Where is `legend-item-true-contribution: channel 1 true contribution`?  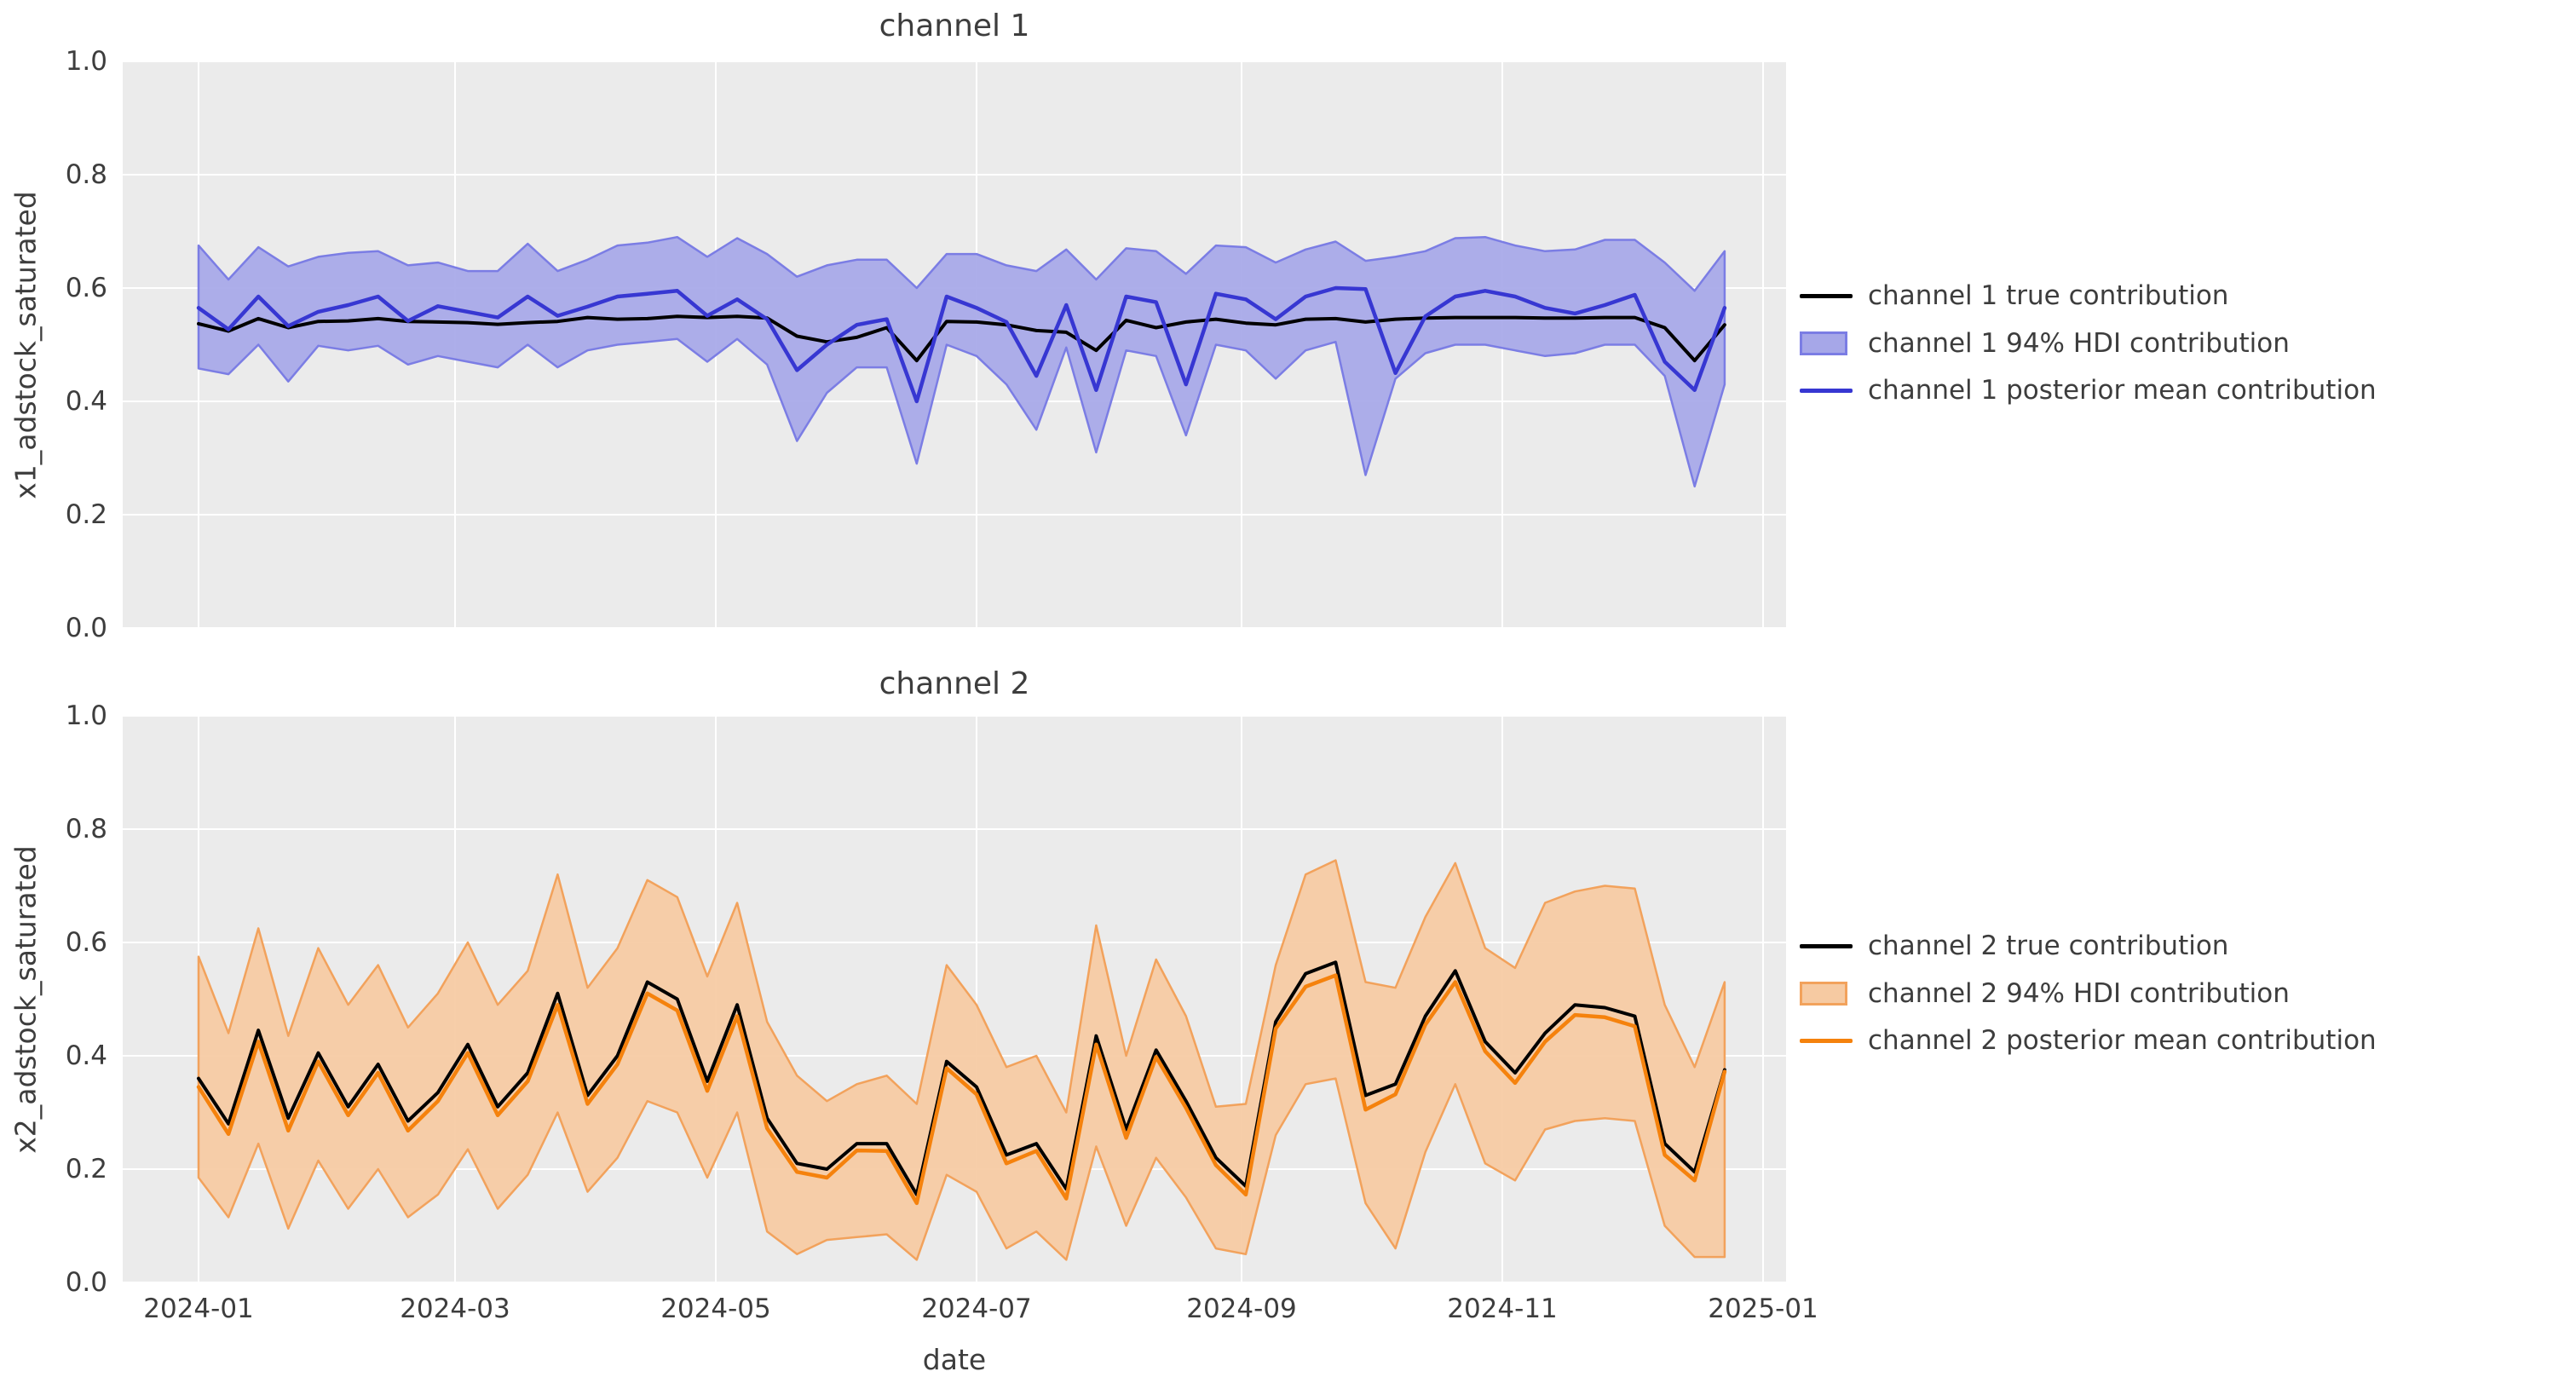 legend-item-true-contribution: channel 1 true contribution is located at coordinates (2014, 296).